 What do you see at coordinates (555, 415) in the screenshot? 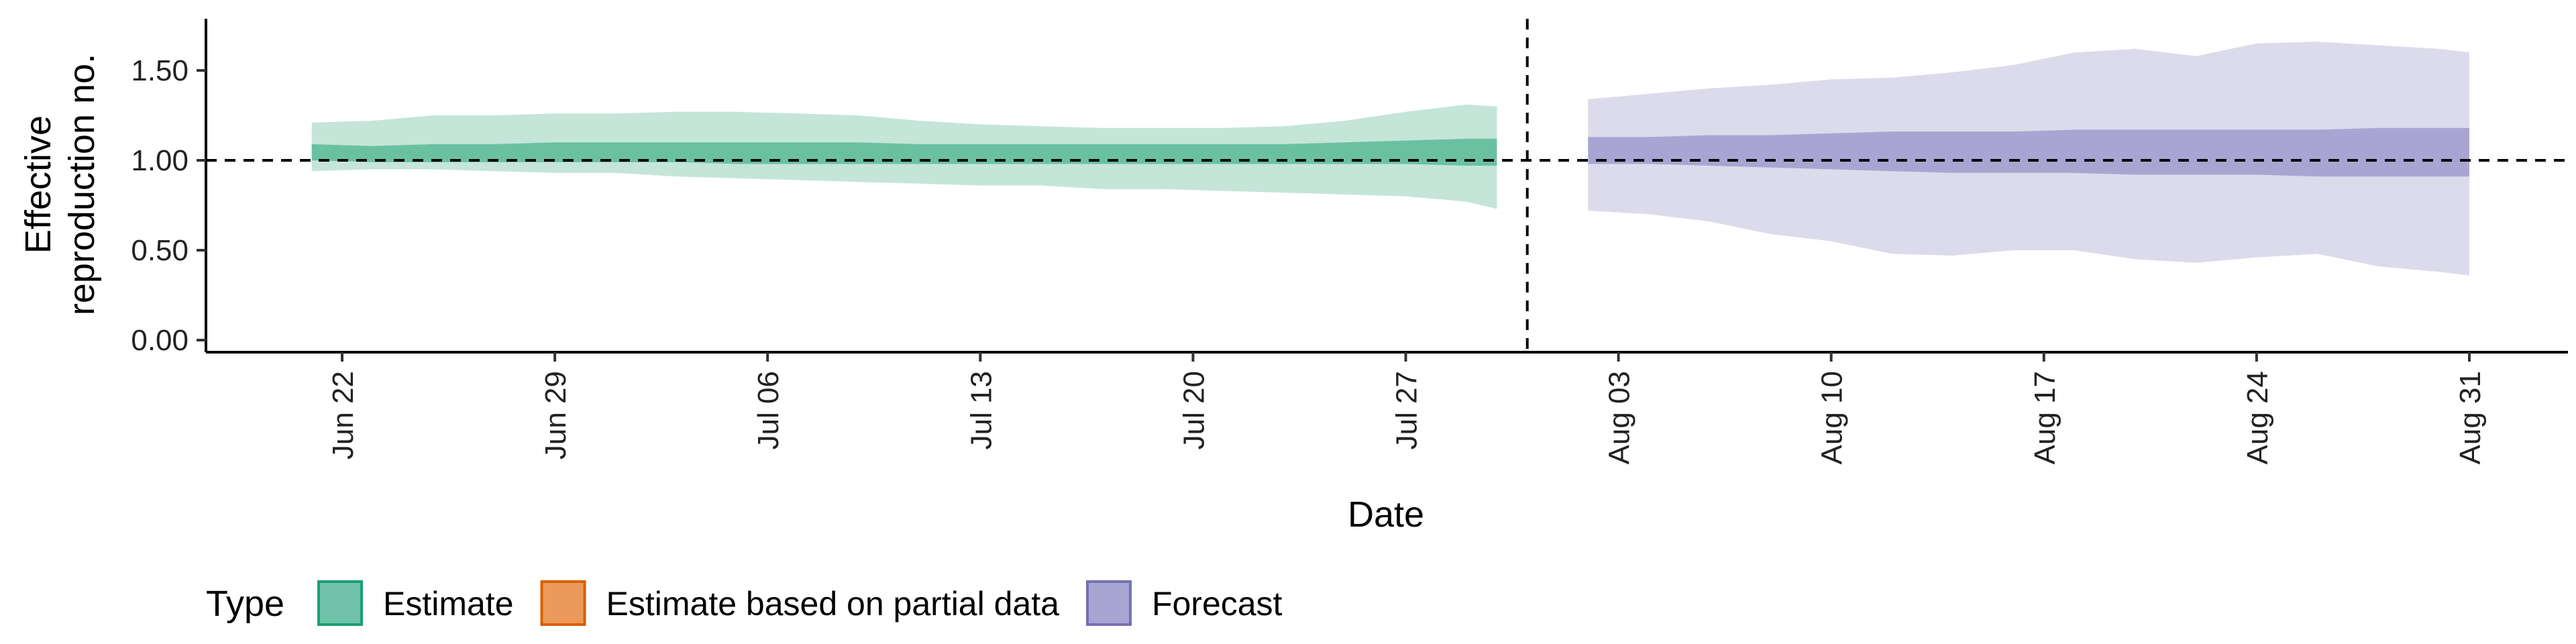
I see `x-tick-label: Jun 29` at bounding box center [555, 415].